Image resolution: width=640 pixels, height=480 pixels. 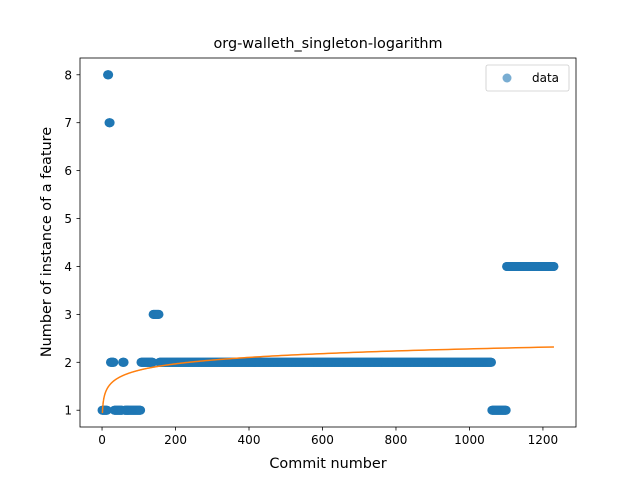 What do you see at coordinates (249, 440) in the screenshot?
I see `x-tick-label: 400` at bounding box center [249, 440].